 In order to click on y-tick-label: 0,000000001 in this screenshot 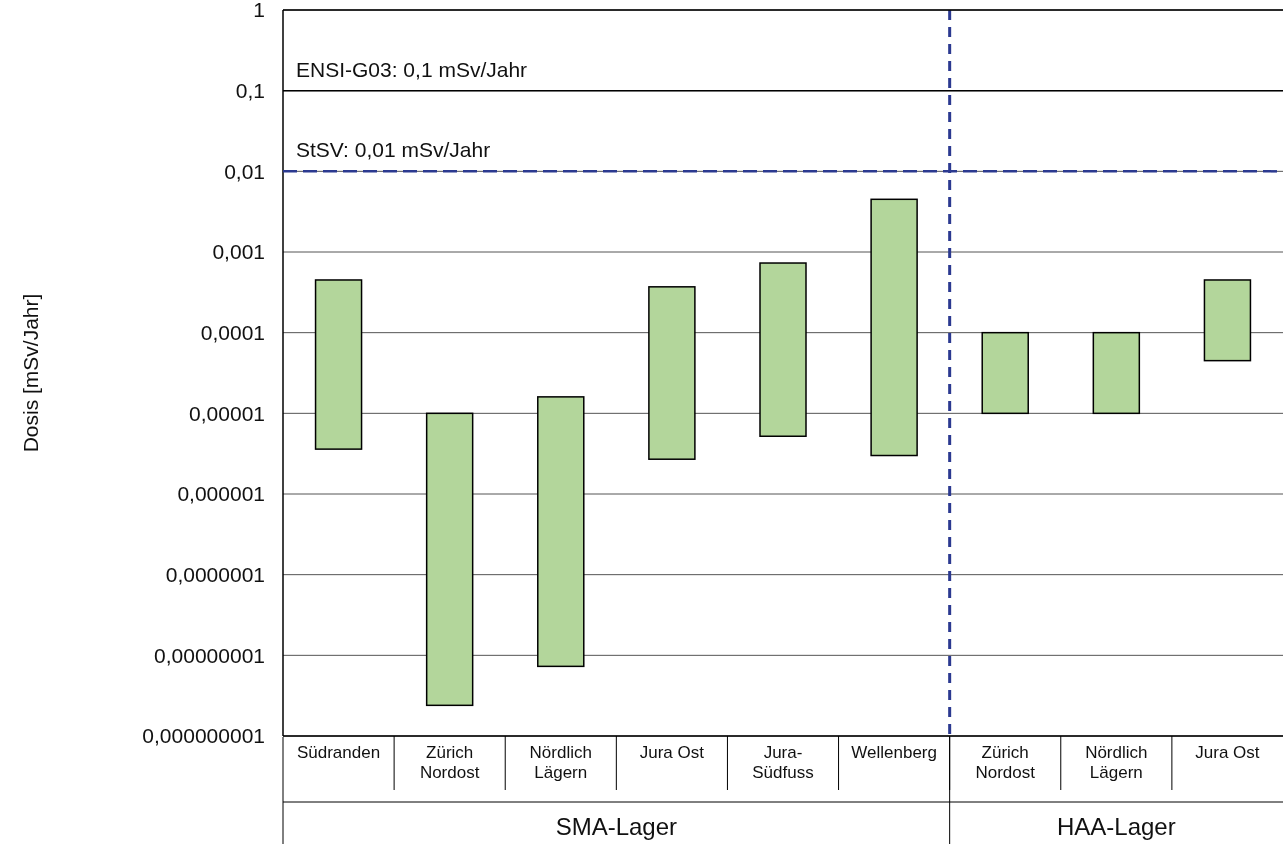, I will do `click(203, 736)`.